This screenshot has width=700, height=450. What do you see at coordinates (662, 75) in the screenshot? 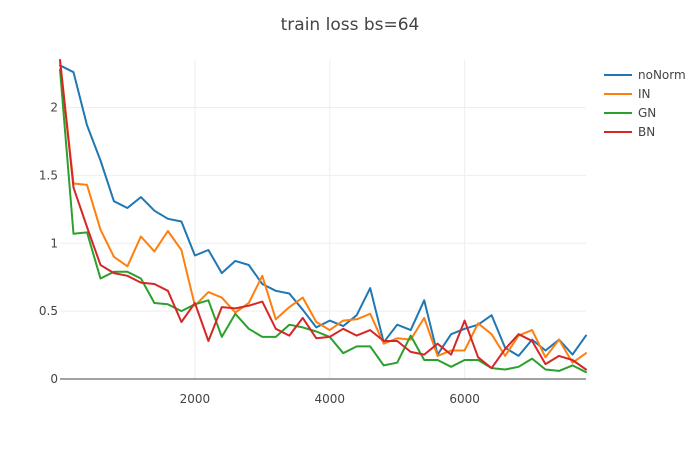
I see `legend-label: noNorm` at bounding box center [662, 75].